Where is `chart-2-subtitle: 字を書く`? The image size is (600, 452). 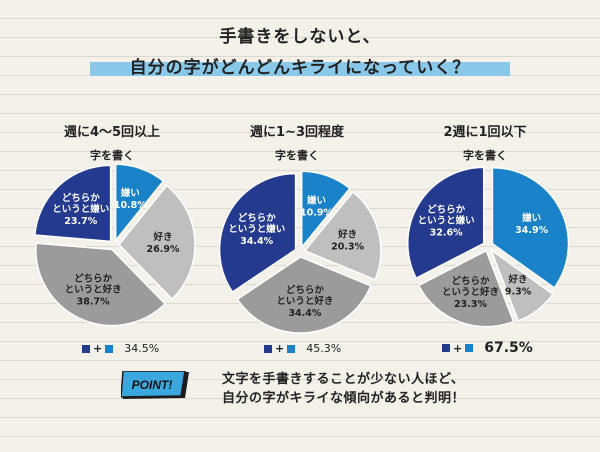
chart-2-subtitle: 字を書く is located at coordinates (297, 155).